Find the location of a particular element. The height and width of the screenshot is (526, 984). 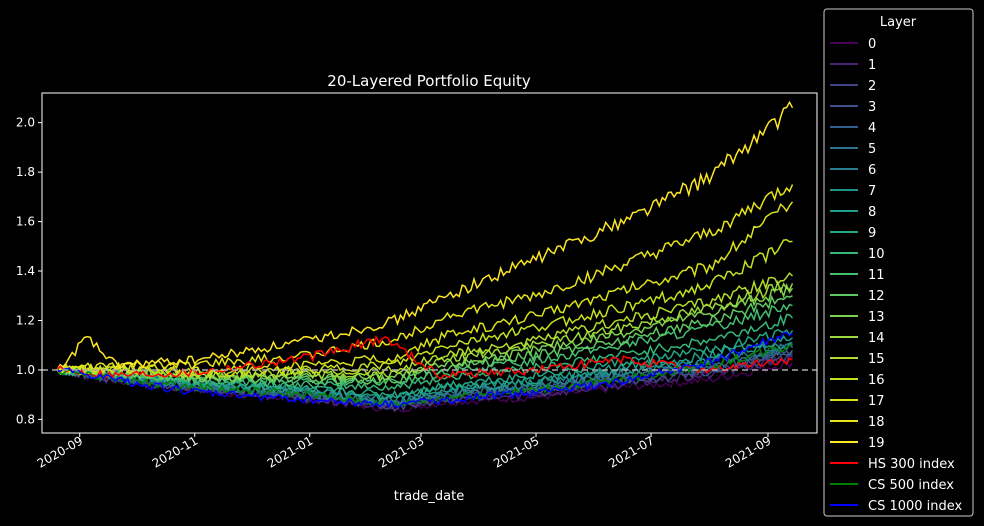

y-tick-label: 2.0 is located at coordinates (25, 123).